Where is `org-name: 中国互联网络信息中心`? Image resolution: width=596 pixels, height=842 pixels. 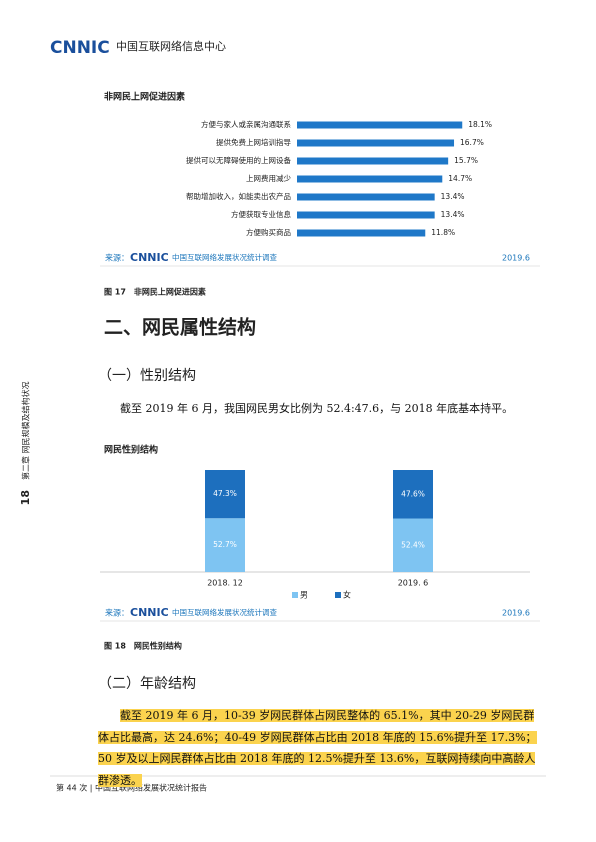 org-name: 中国互联网络信息中心 is located at coordinates (171, 46).